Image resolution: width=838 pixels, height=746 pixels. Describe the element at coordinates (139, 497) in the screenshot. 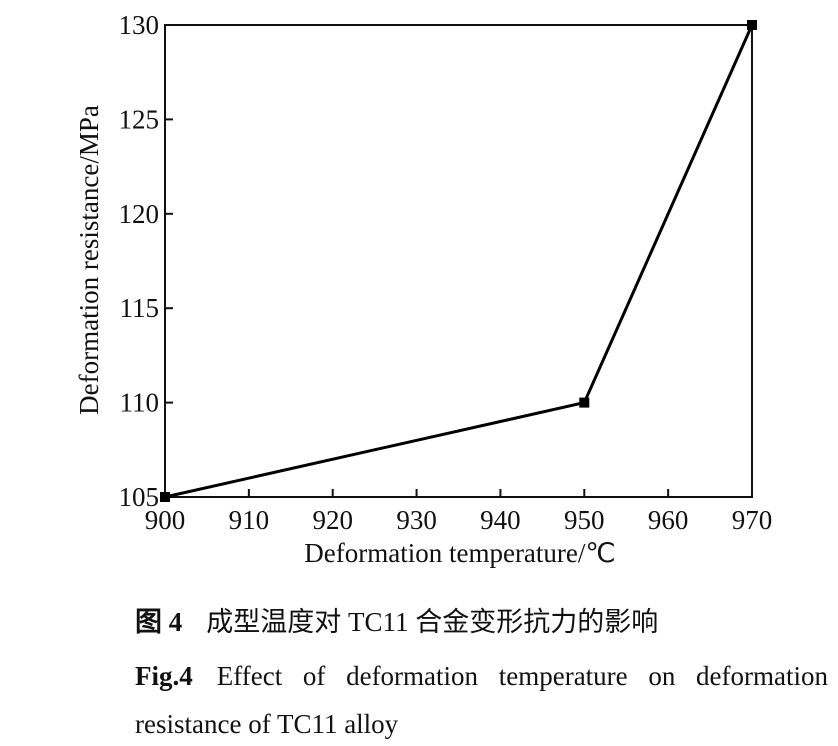

I see `y-tick-label: 105` at that location.